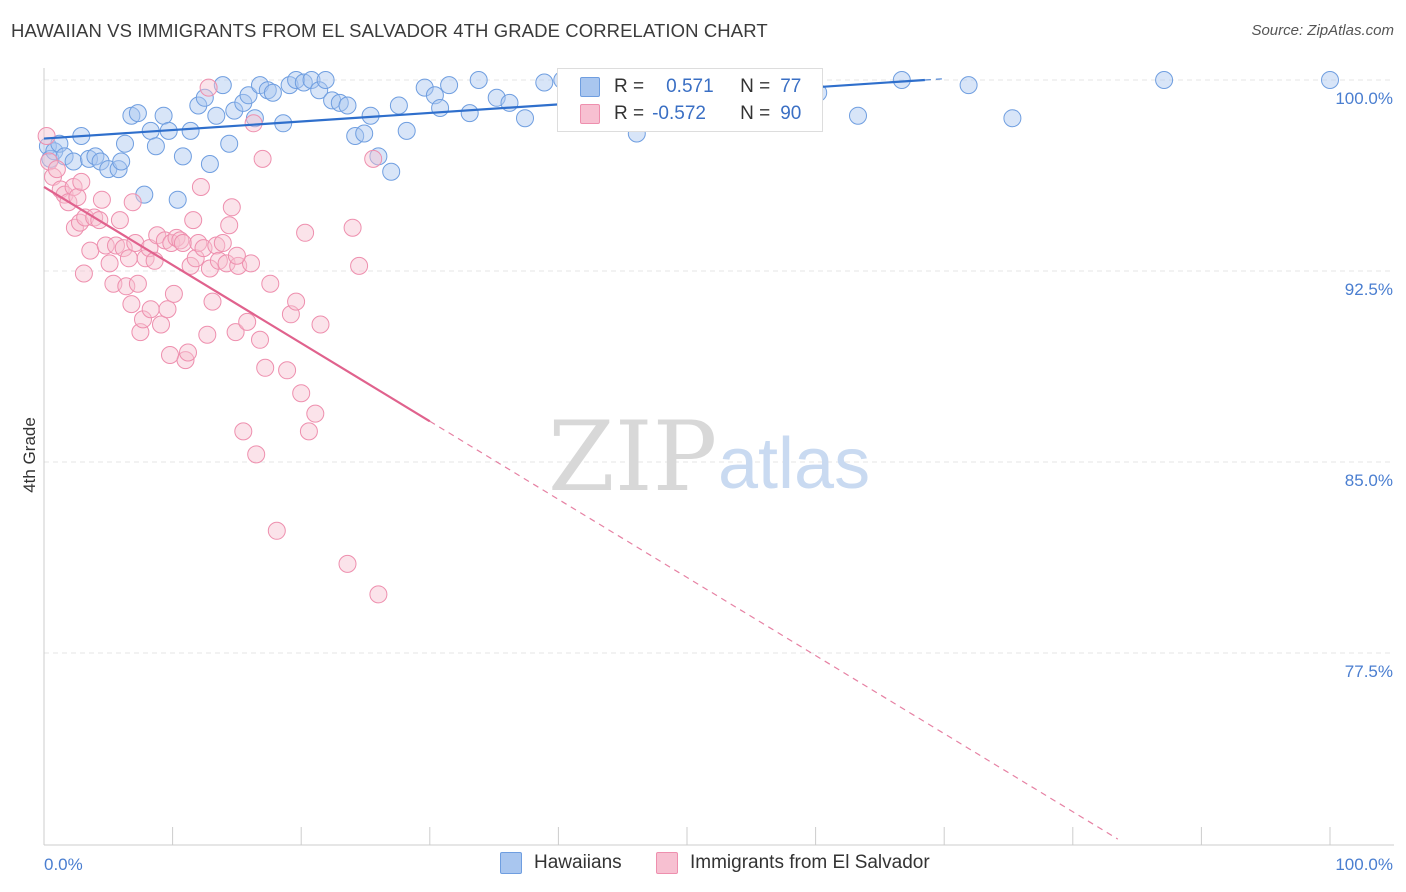 Image resolution: width=1406 pixels, height=892 pixels. What do you see at coordinates (755, 113) in the screenshot?
I see `legend-n-key: N =` at bounding box center [755, 113].